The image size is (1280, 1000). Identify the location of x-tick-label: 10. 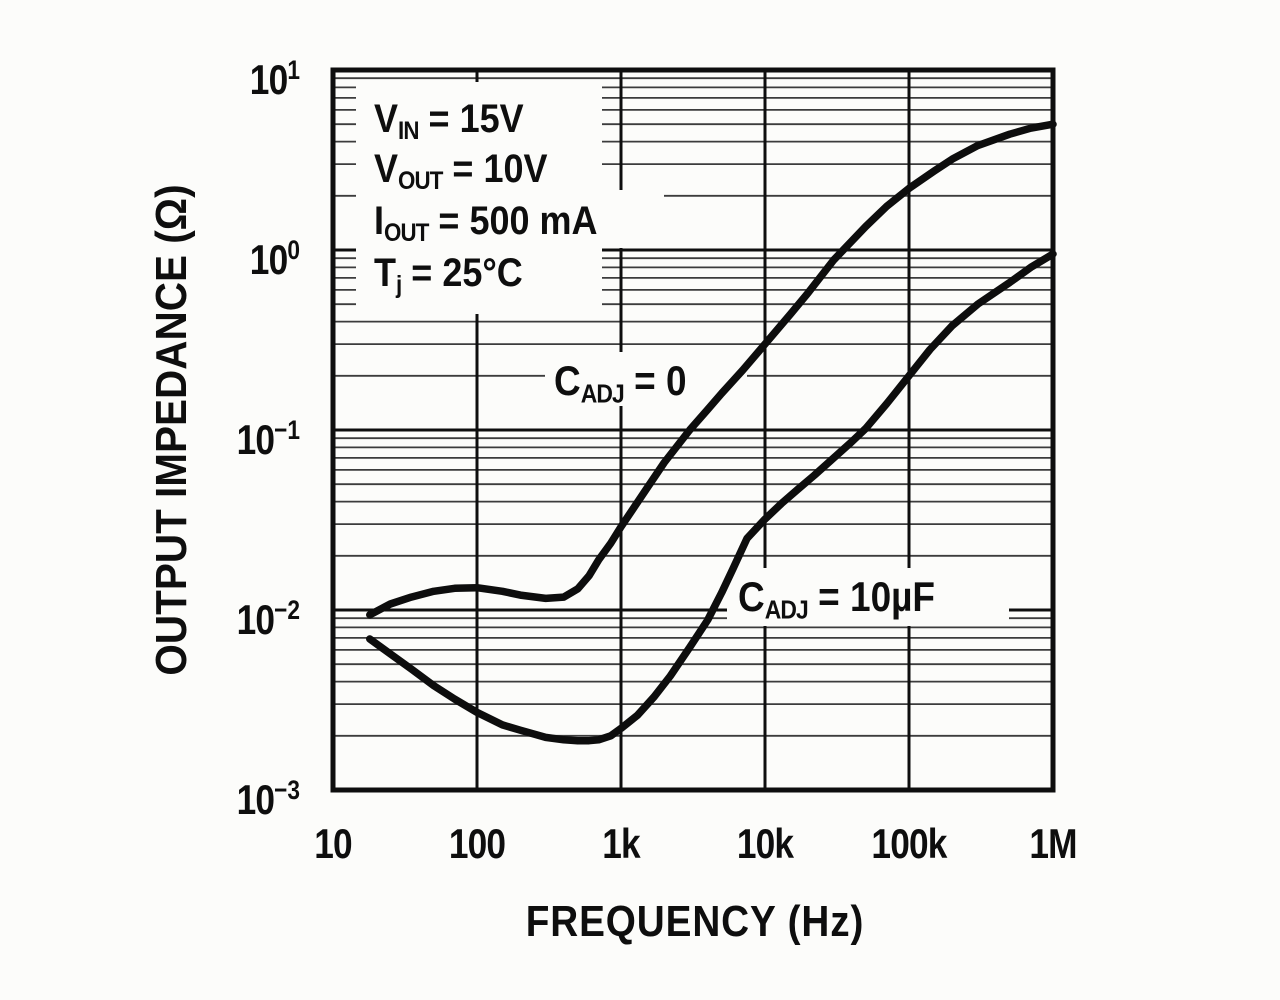
(333, 843).